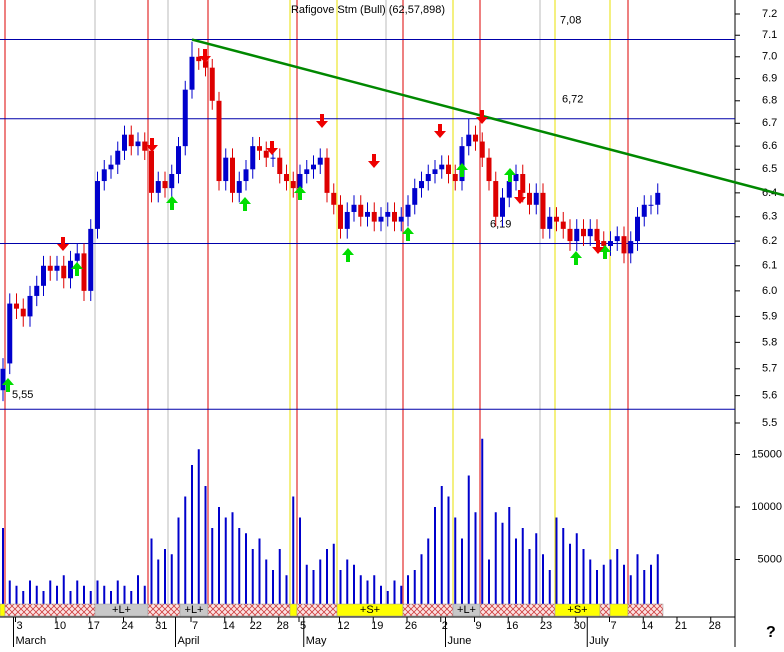 The image size is (784, 652). I want to click on x-tick-label: 21, so click(681, 626).